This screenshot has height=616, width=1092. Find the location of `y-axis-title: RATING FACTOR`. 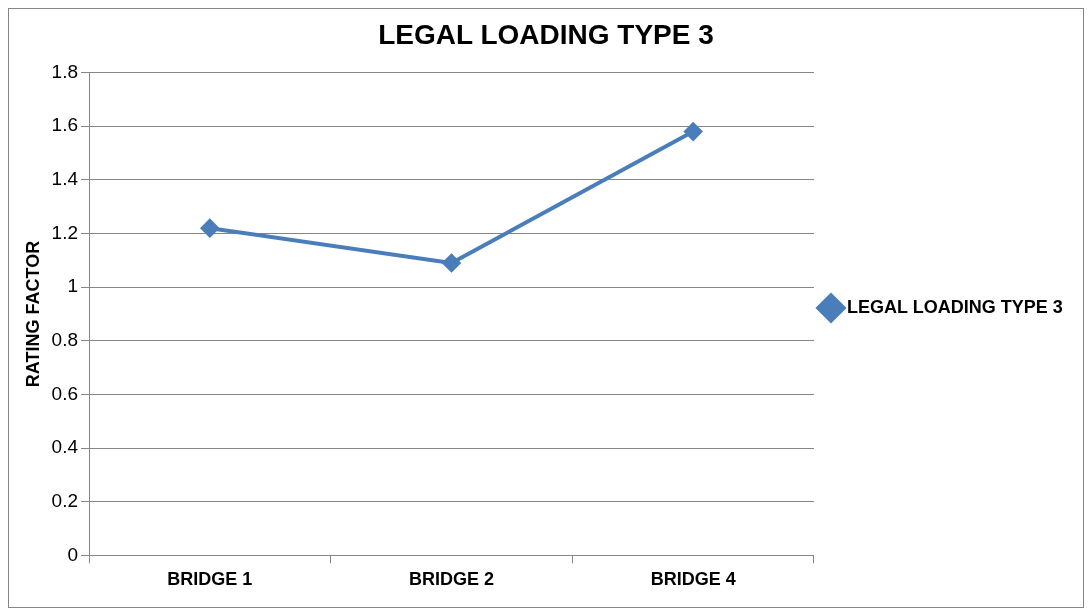

y-axis-title: RATING FACTOR is located at coordinates (32, 314).